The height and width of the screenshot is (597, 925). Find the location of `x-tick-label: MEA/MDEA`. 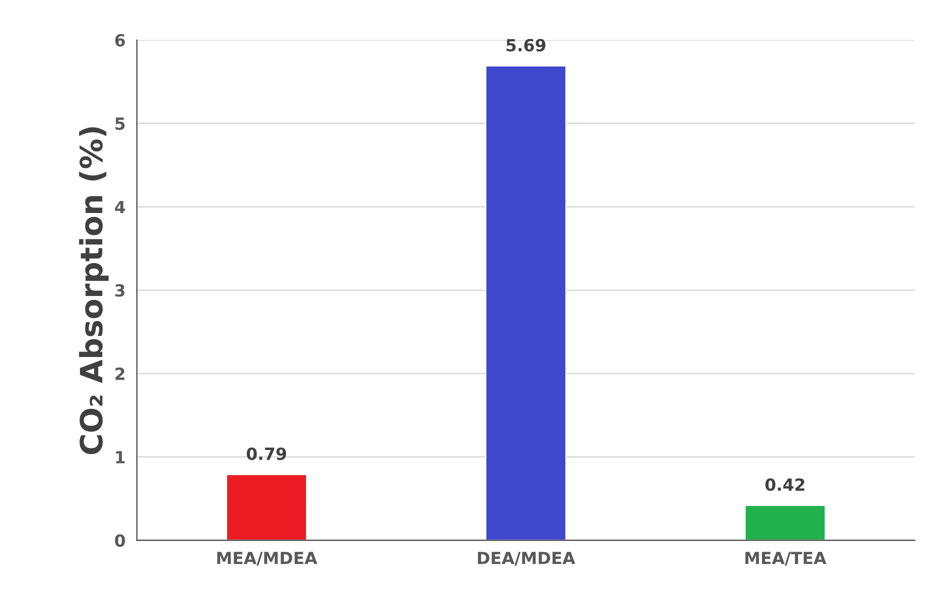

x-tick-label: MEA/MDEA is located at coordinates (267, 559).